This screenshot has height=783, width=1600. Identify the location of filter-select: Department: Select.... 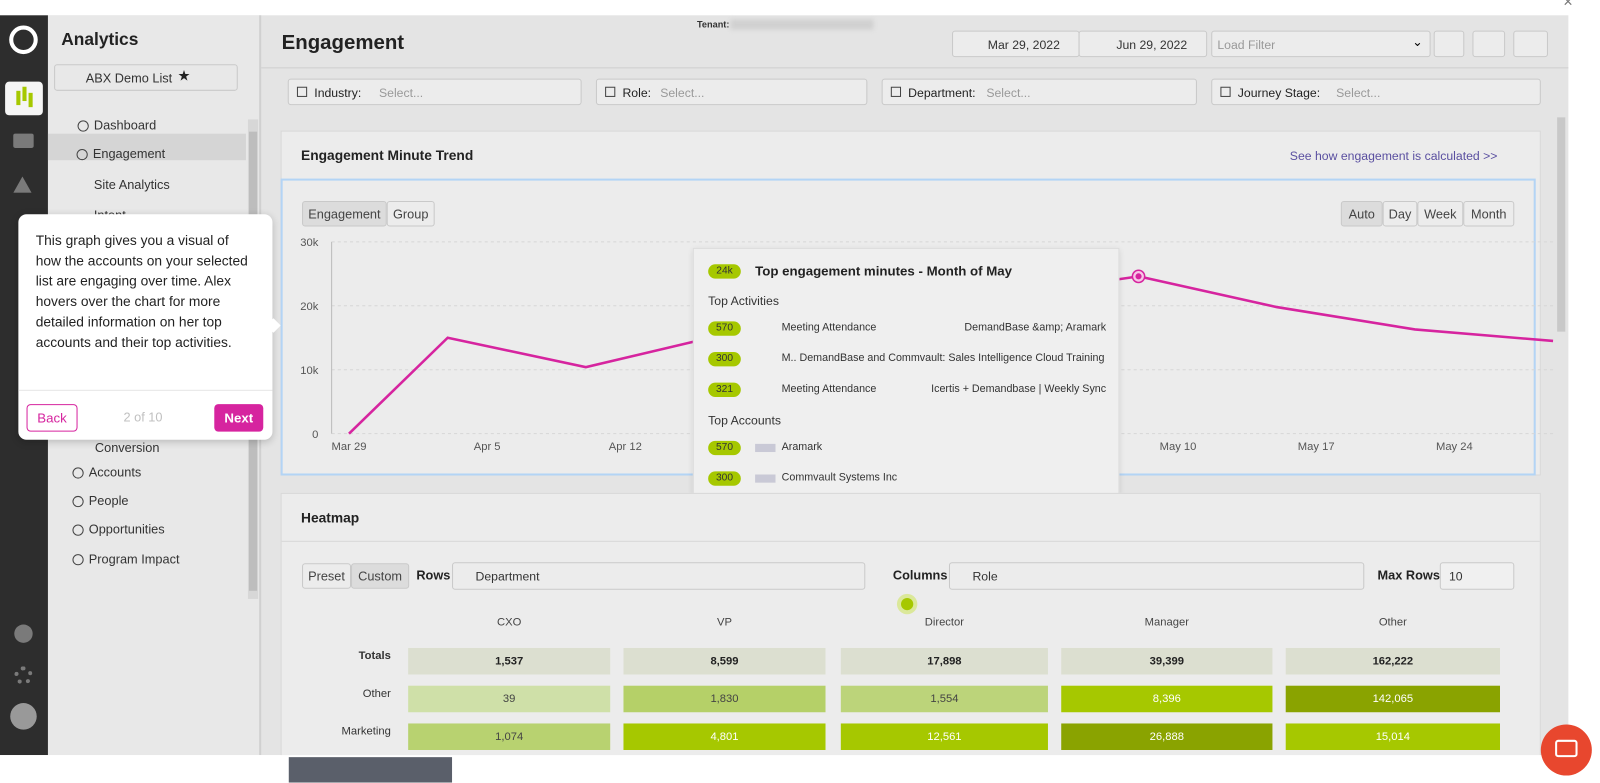
(1039, 92).